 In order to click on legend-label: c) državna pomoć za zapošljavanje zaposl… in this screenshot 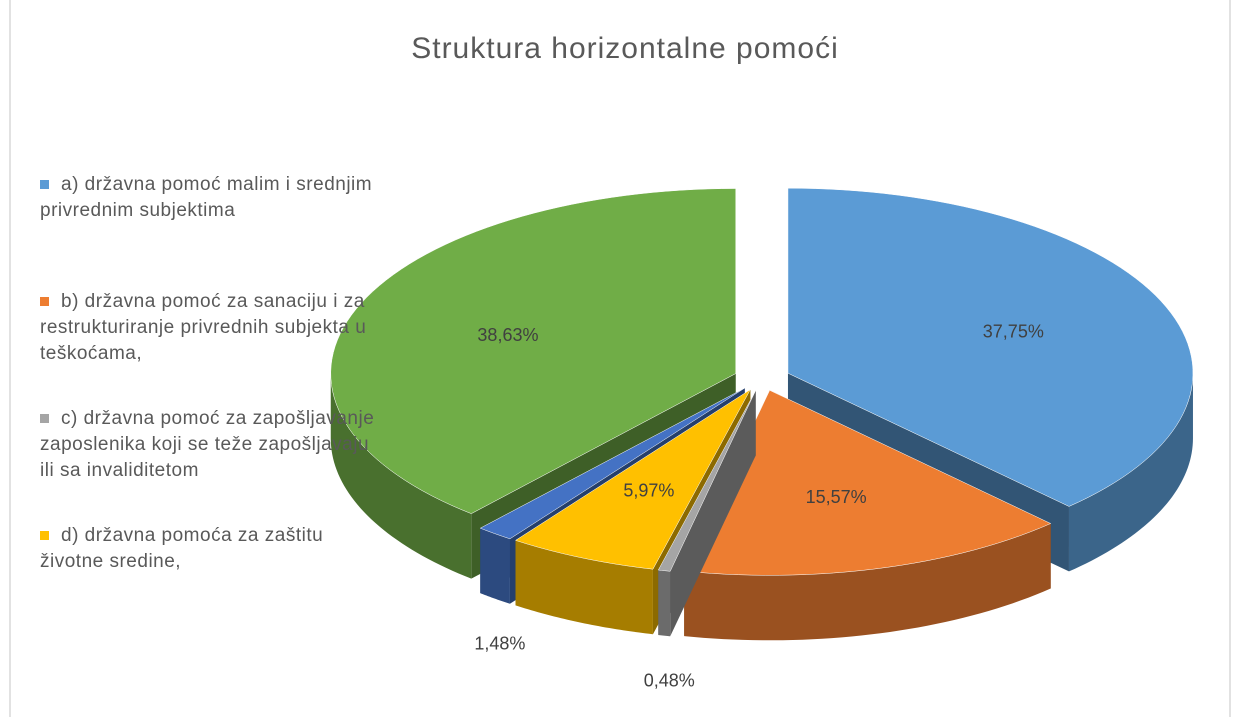, I will do `click(207, 444)`.